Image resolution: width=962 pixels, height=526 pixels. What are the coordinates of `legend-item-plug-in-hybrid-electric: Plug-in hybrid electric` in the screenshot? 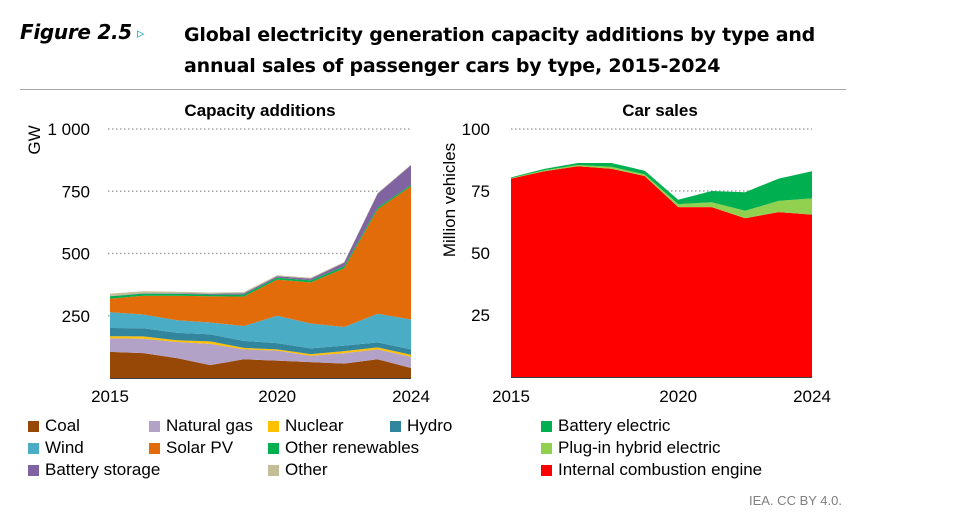 It's located at (631, 448).